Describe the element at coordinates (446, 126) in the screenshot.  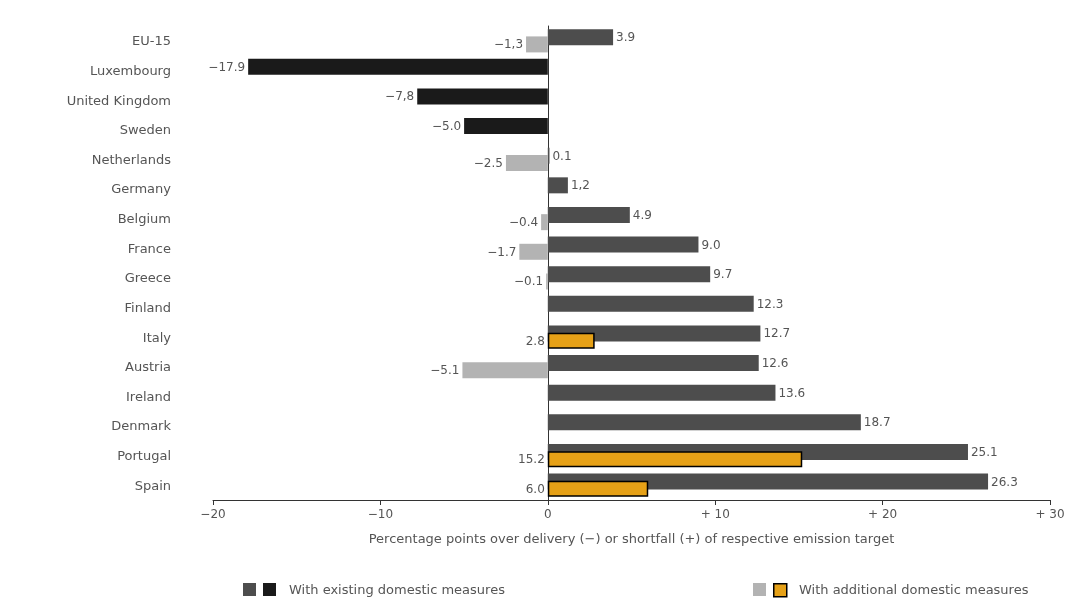
I see `data-label: −5.0` at that location.